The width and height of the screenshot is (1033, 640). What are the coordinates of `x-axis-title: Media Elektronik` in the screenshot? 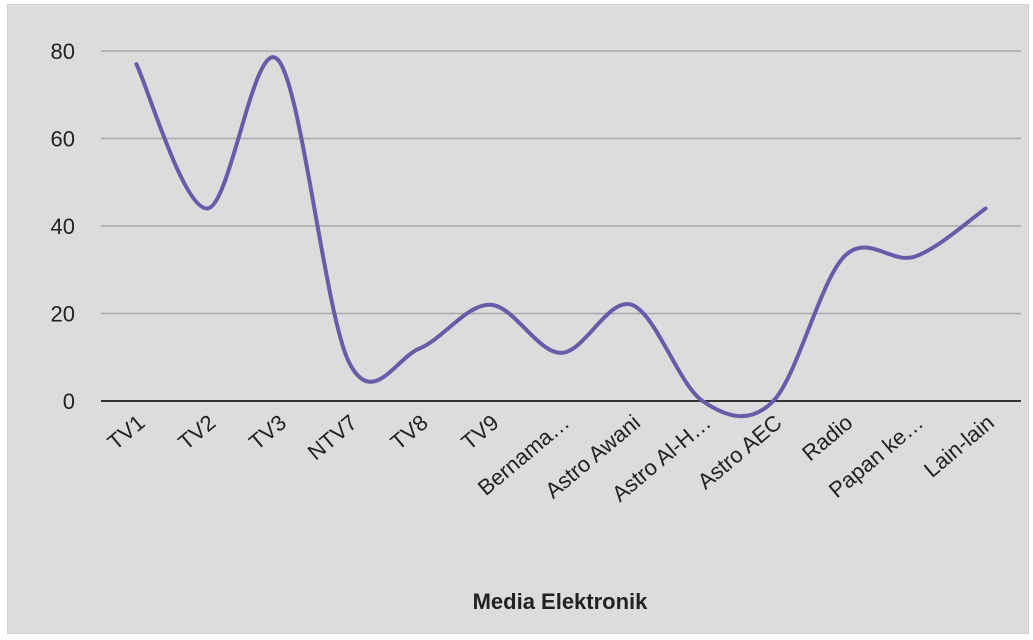 It's located at (561, 601).